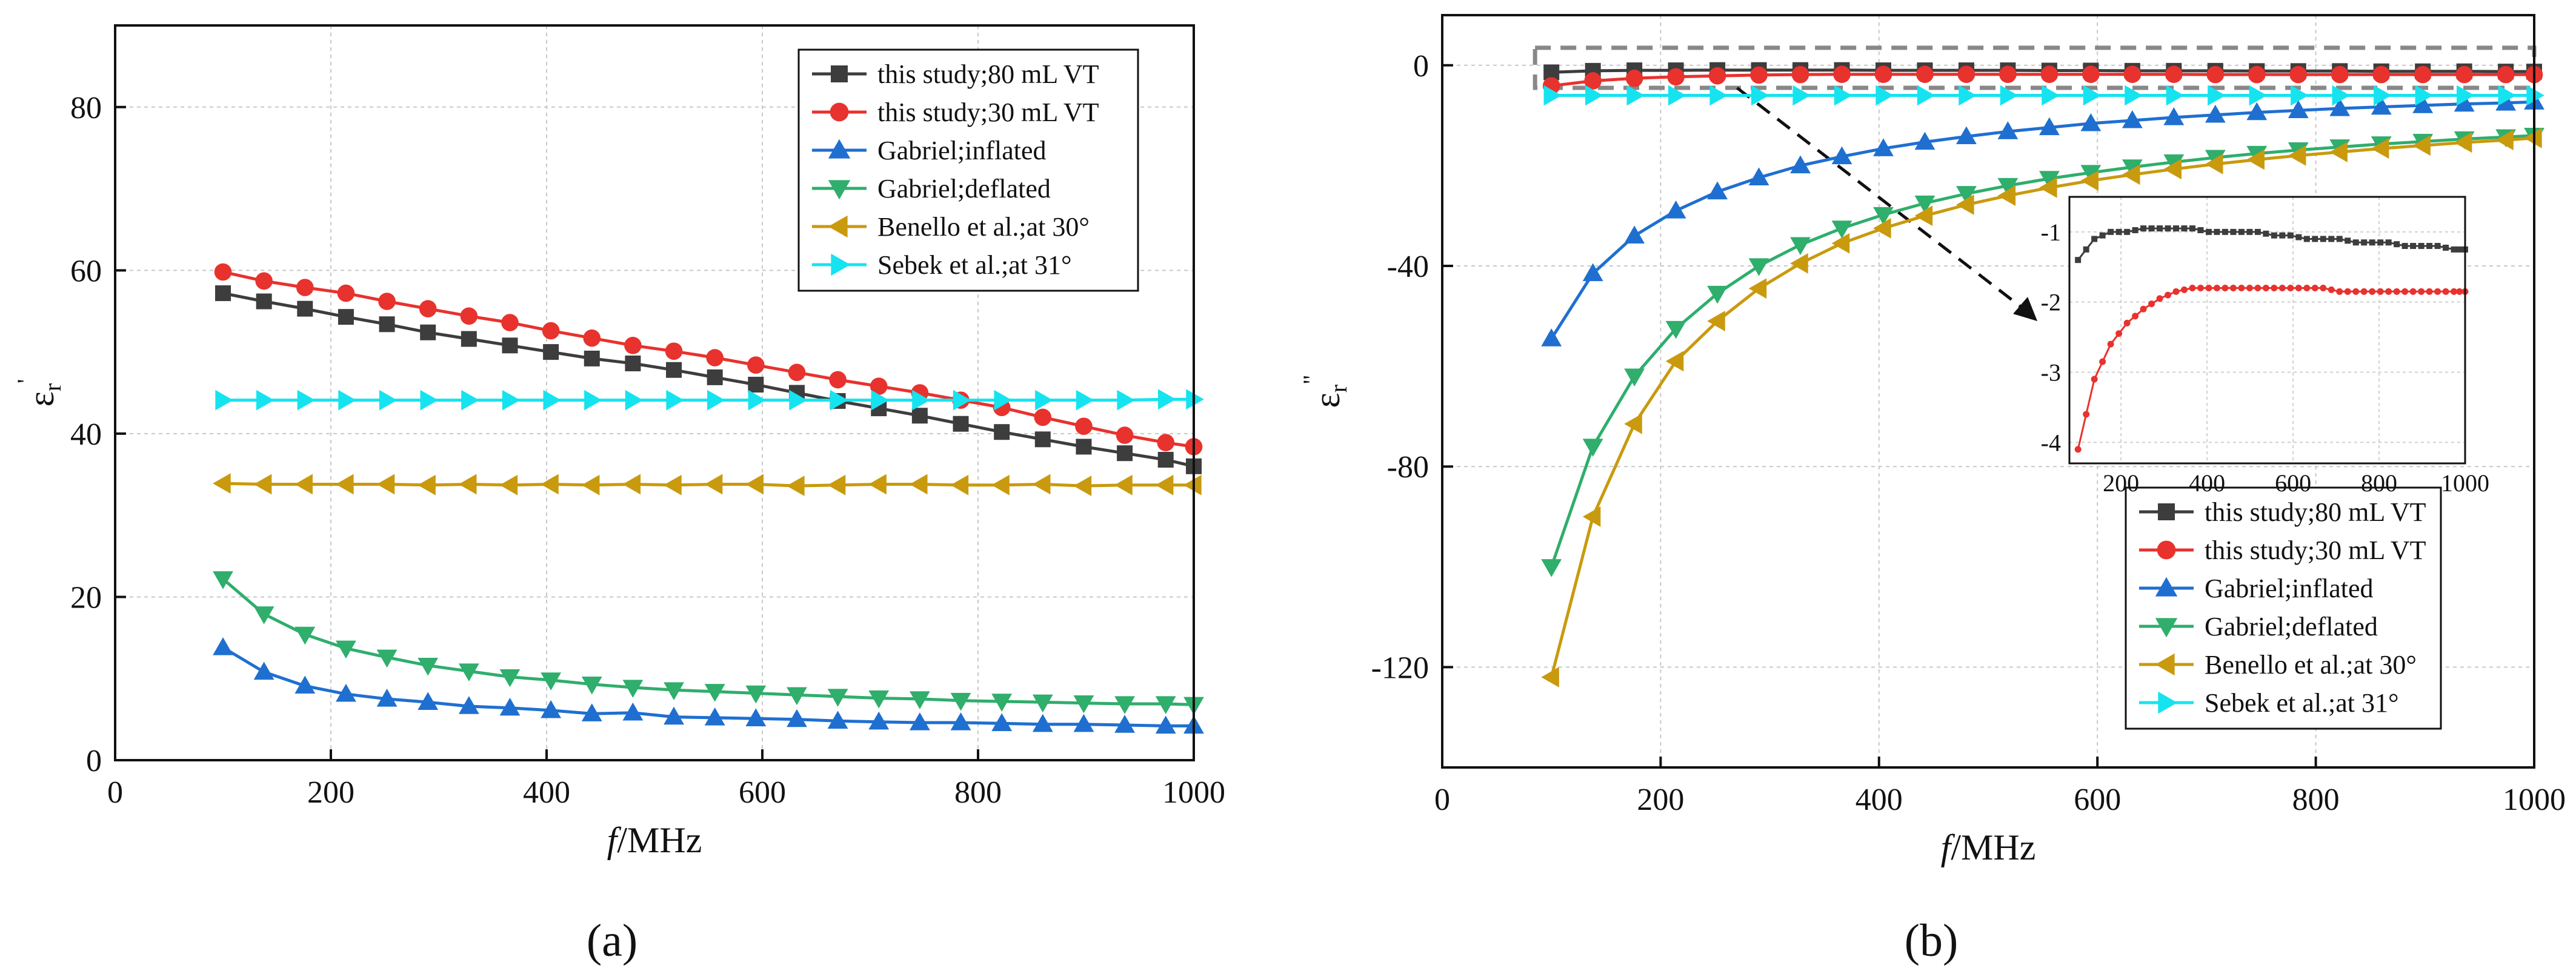  Describe the element at coordinates (942, 265) in the screenshot. I see `legend-item-sebek-et-al-at-31: Sebek et al.;at 31°` at that location.